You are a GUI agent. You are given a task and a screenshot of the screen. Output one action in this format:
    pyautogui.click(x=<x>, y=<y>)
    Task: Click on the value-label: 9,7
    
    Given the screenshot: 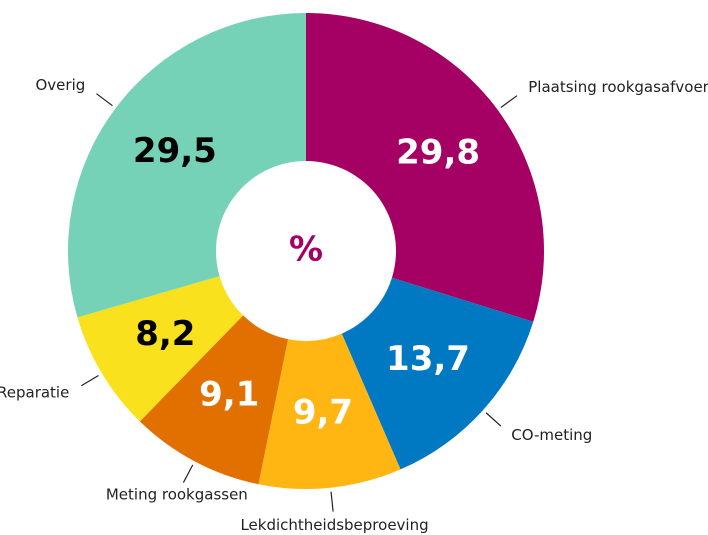 What is the action you would take?
    pyautogui.click(x=323, y=413)
    